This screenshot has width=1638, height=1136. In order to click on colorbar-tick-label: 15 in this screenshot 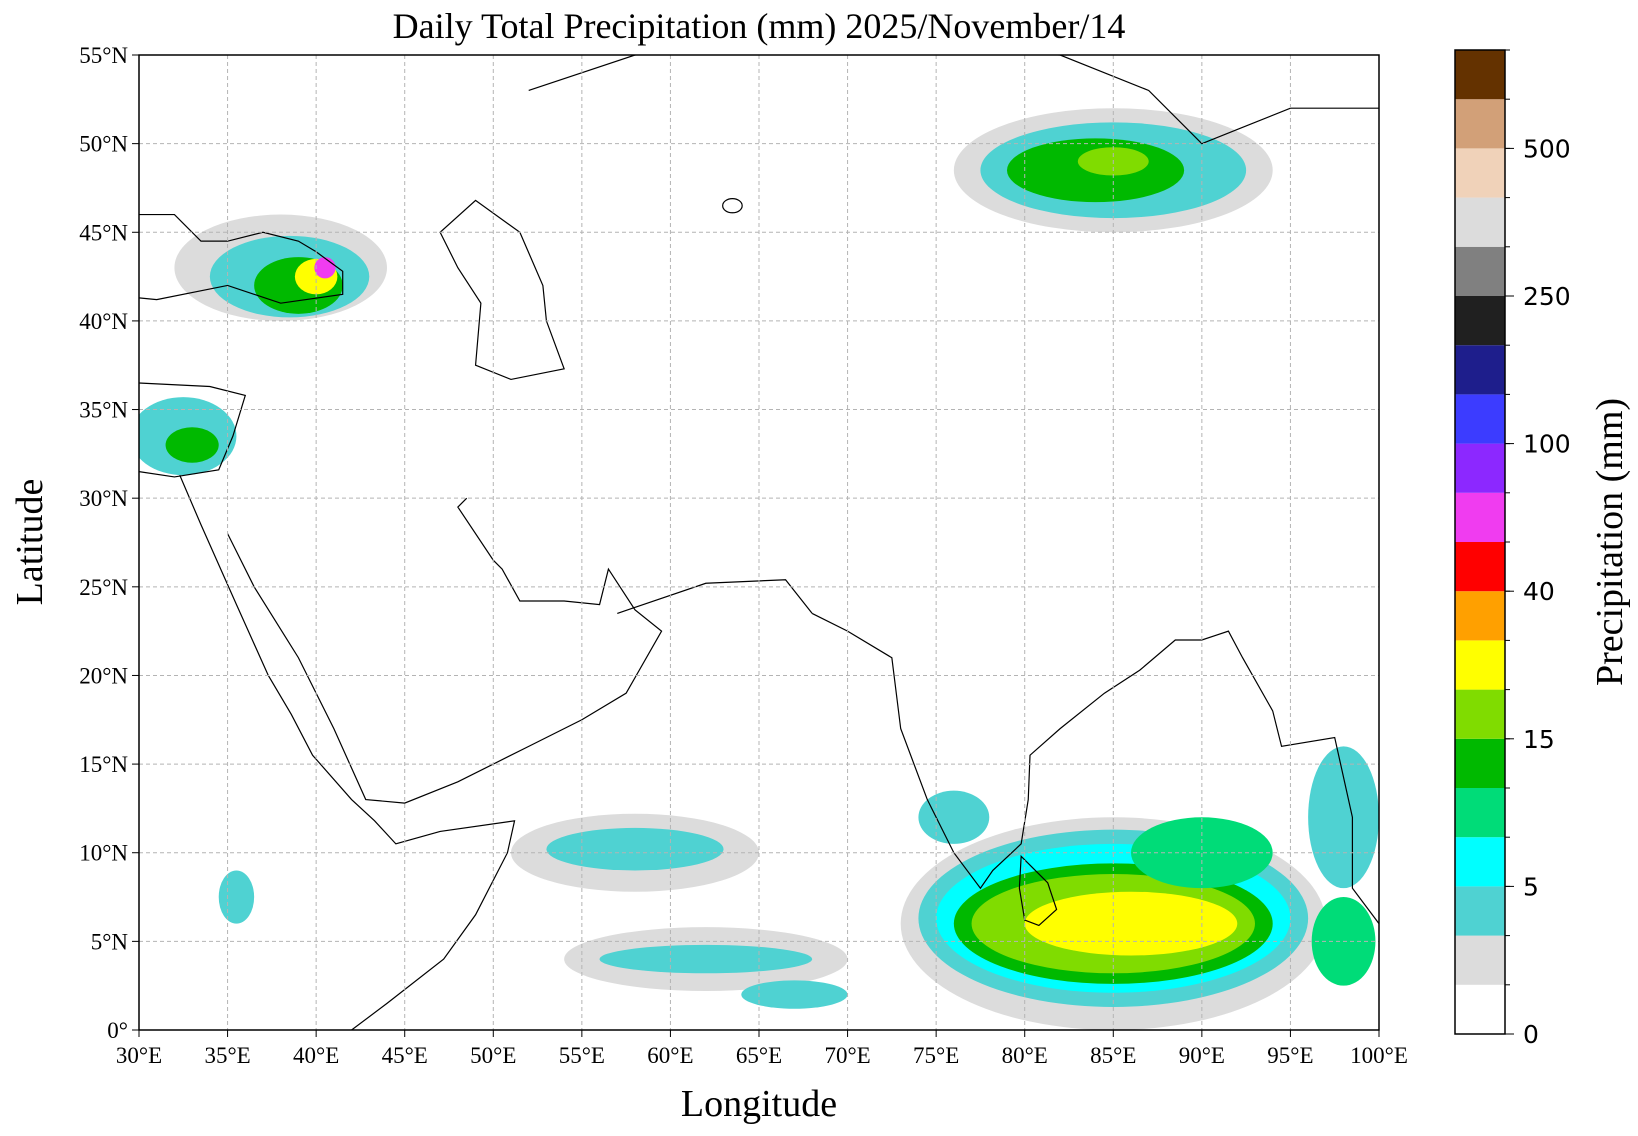, I will do `click(1539, 739)`.